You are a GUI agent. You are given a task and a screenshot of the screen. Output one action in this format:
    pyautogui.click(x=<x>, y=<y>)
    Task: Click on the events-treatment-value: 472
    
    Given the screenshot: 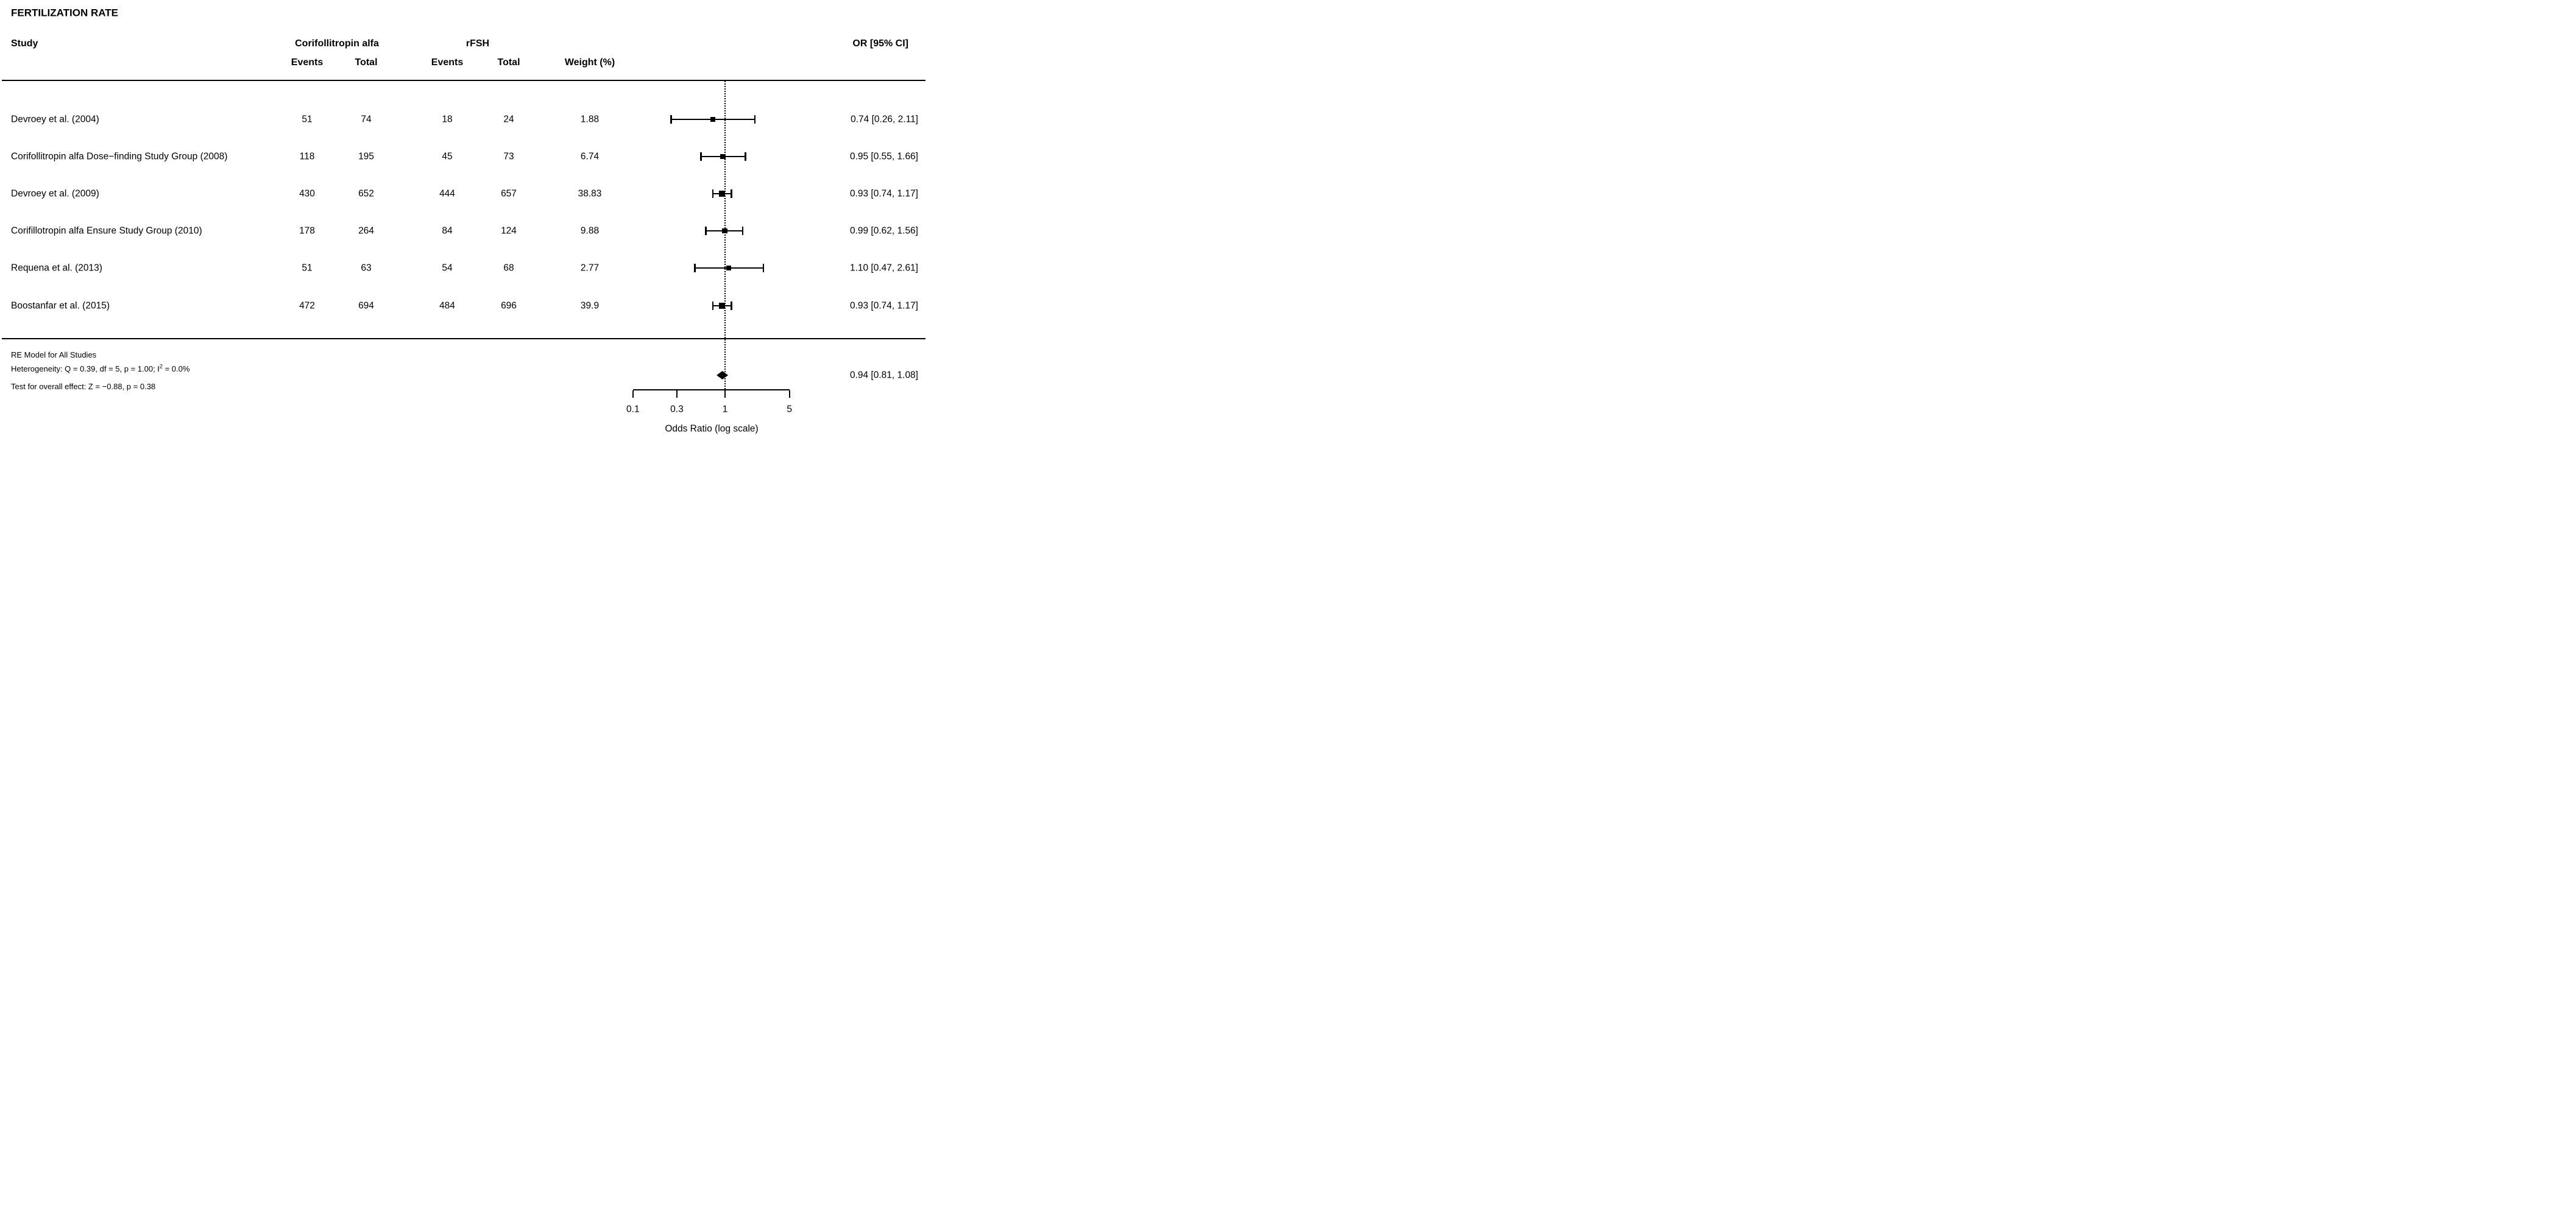 What is the action you would take?
    pyautogui.click(x=307, y=305)
    